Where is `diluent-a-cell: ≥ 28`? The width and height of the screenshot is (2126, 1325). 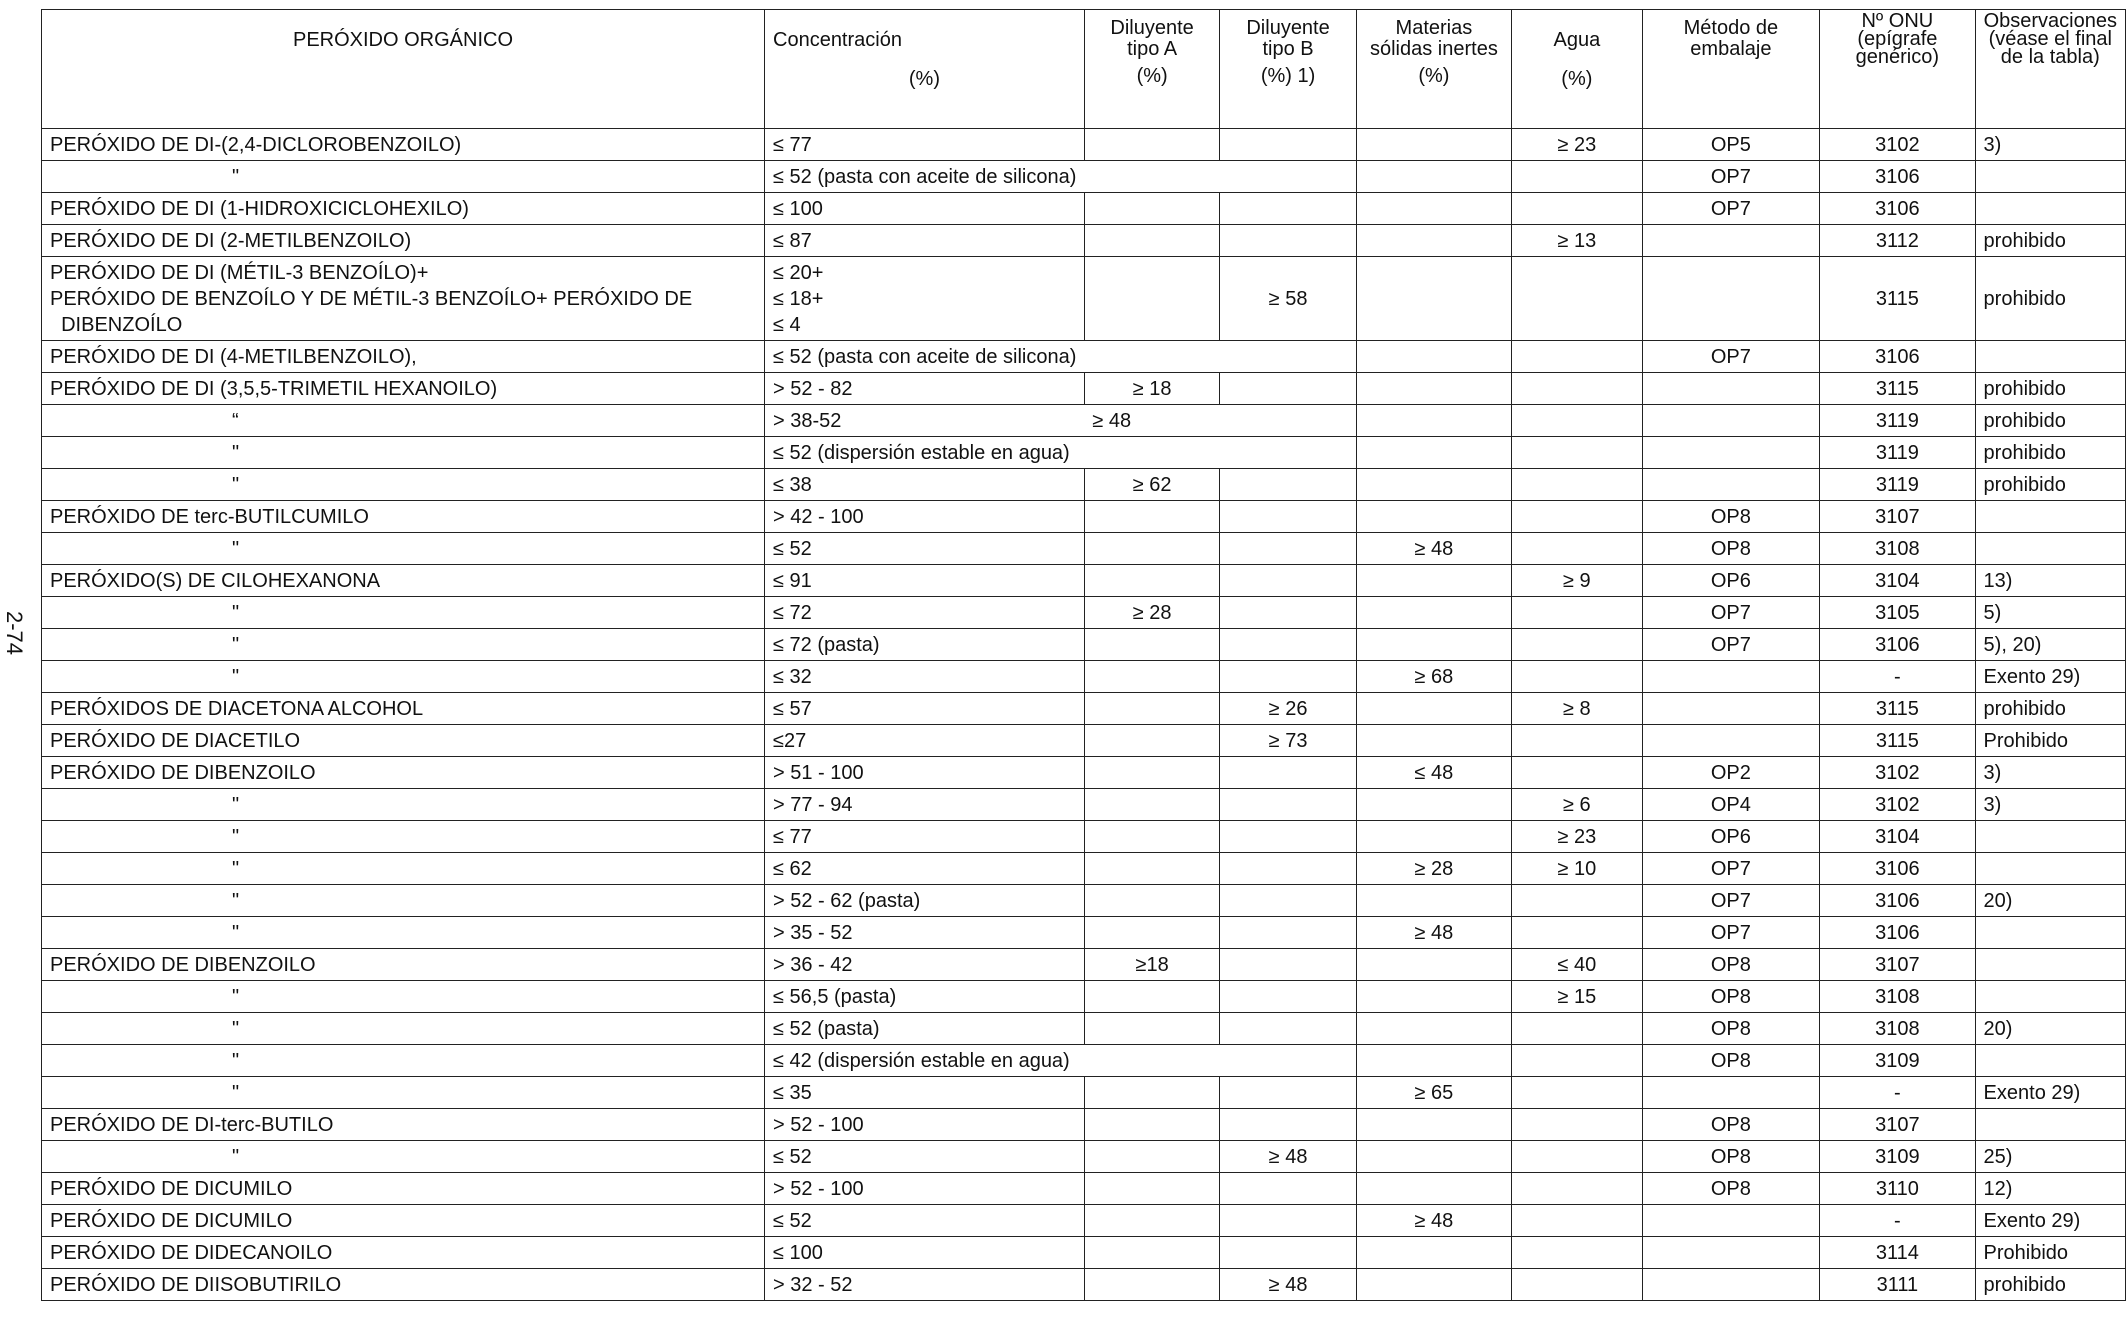
diluent-a-cell: ≥ 28 is located at coordinates (1152, 612).